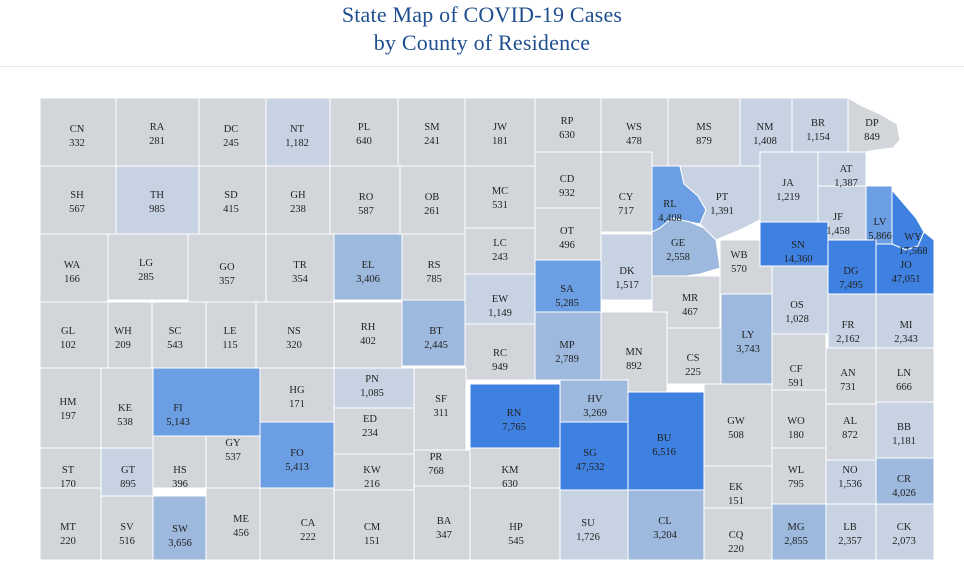  What do you see at coordinates (851, 482) in the screenshot?
I see `county-no` at bounding box center [851, 482].